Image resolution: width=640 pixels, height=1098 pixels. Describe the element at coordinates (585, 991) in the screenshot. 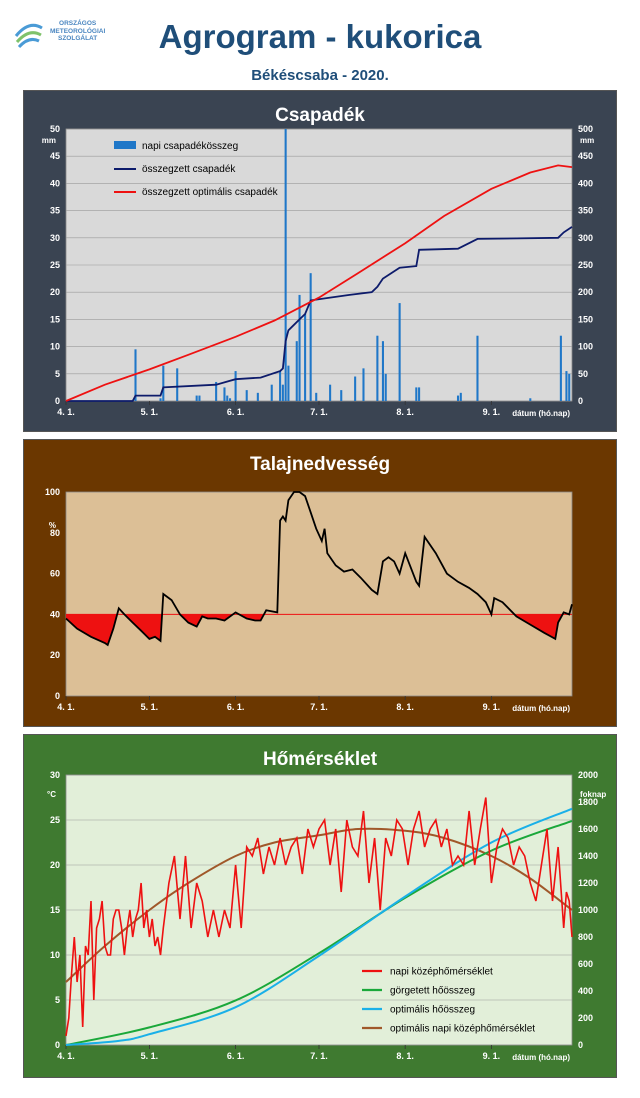

I see `y2-tick-label: 400` at that location.